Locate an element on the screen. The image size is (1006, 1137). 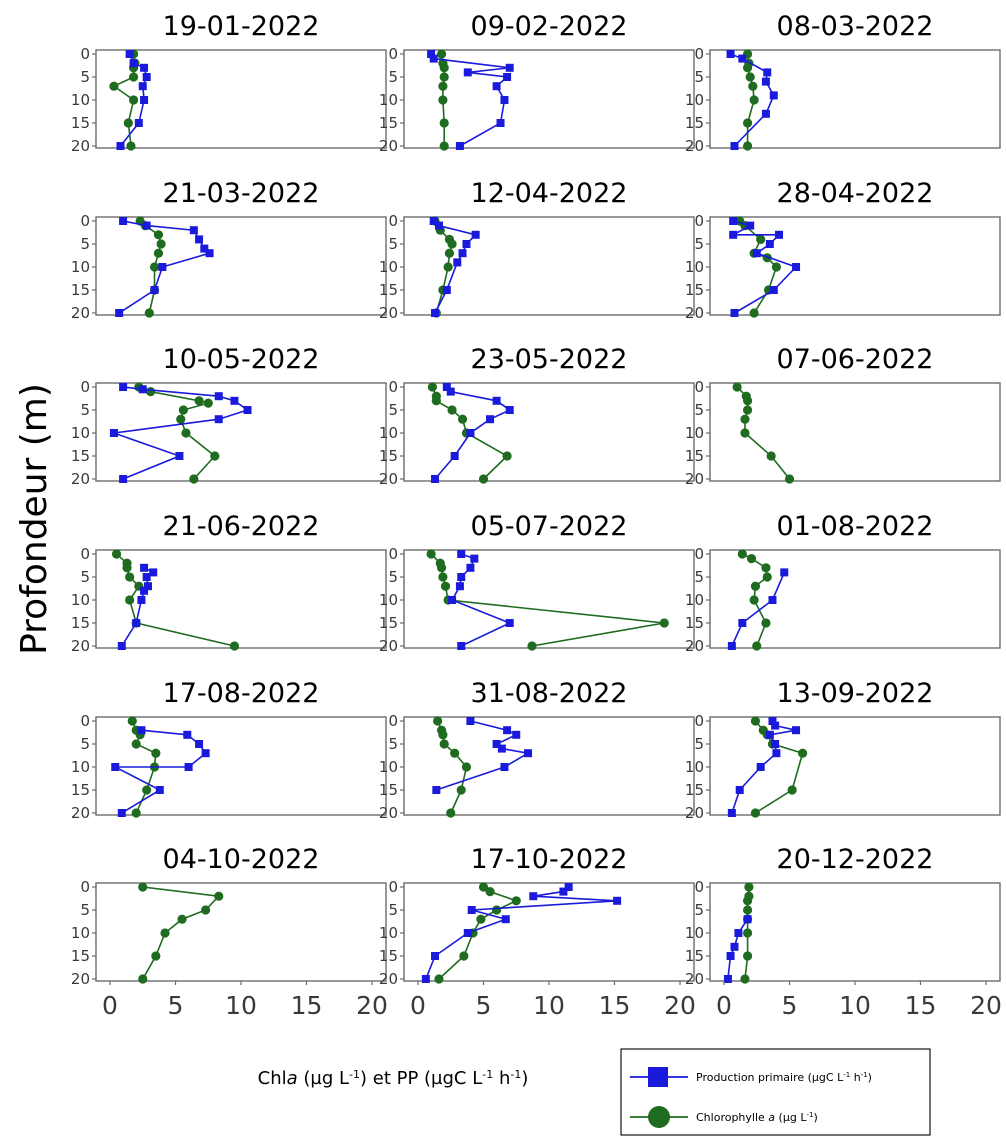
x-tick-label: 0 is located at coordinates (418, 1005).